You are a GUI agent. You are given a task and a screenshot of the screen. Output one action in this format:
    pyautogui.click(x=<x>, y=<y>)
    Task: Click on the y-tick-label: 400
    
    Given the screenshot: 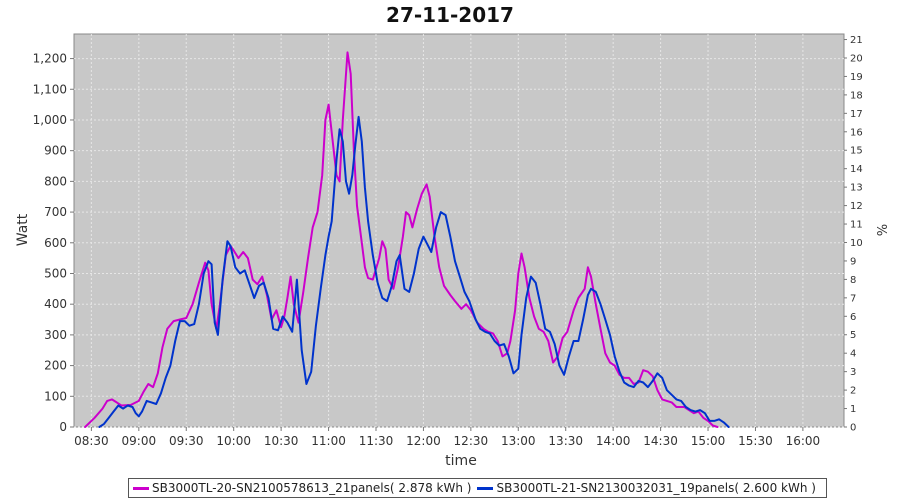 What is the action you would take?
    pyautogui.click(x=55, y=304)
    